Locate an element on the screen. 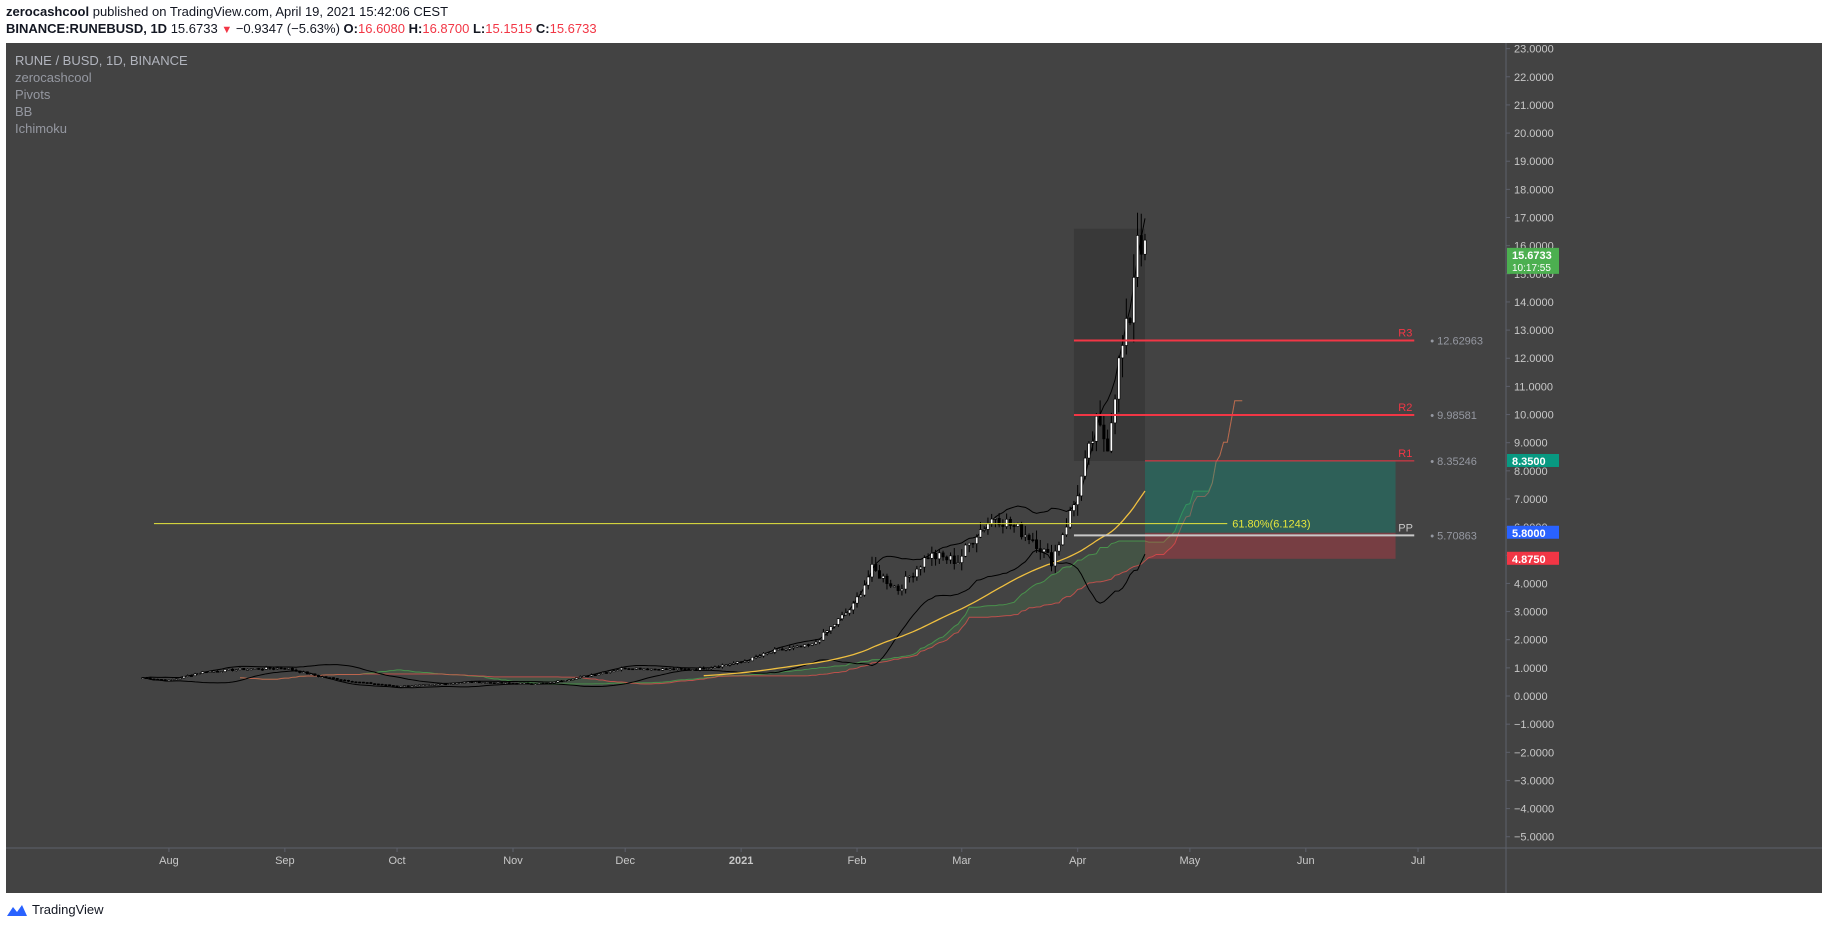  footer: TradingView is located at coordinates (55, 909).